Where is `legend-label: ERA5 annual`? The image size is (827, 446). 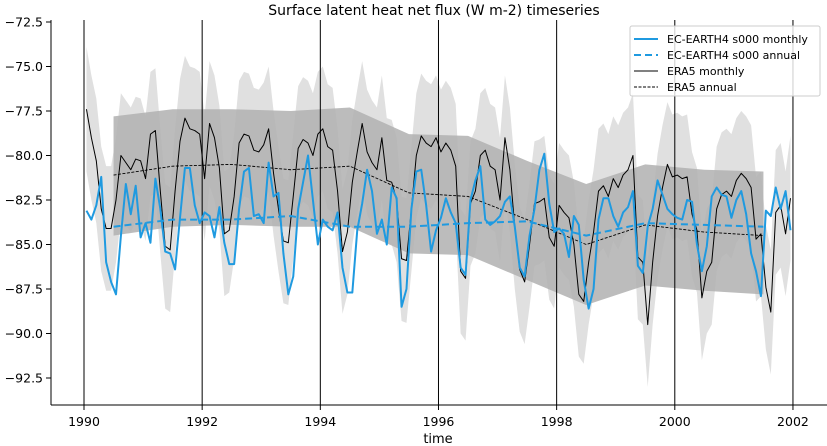
legend-label: ERA5 annual is located at coordinates (702, 87).